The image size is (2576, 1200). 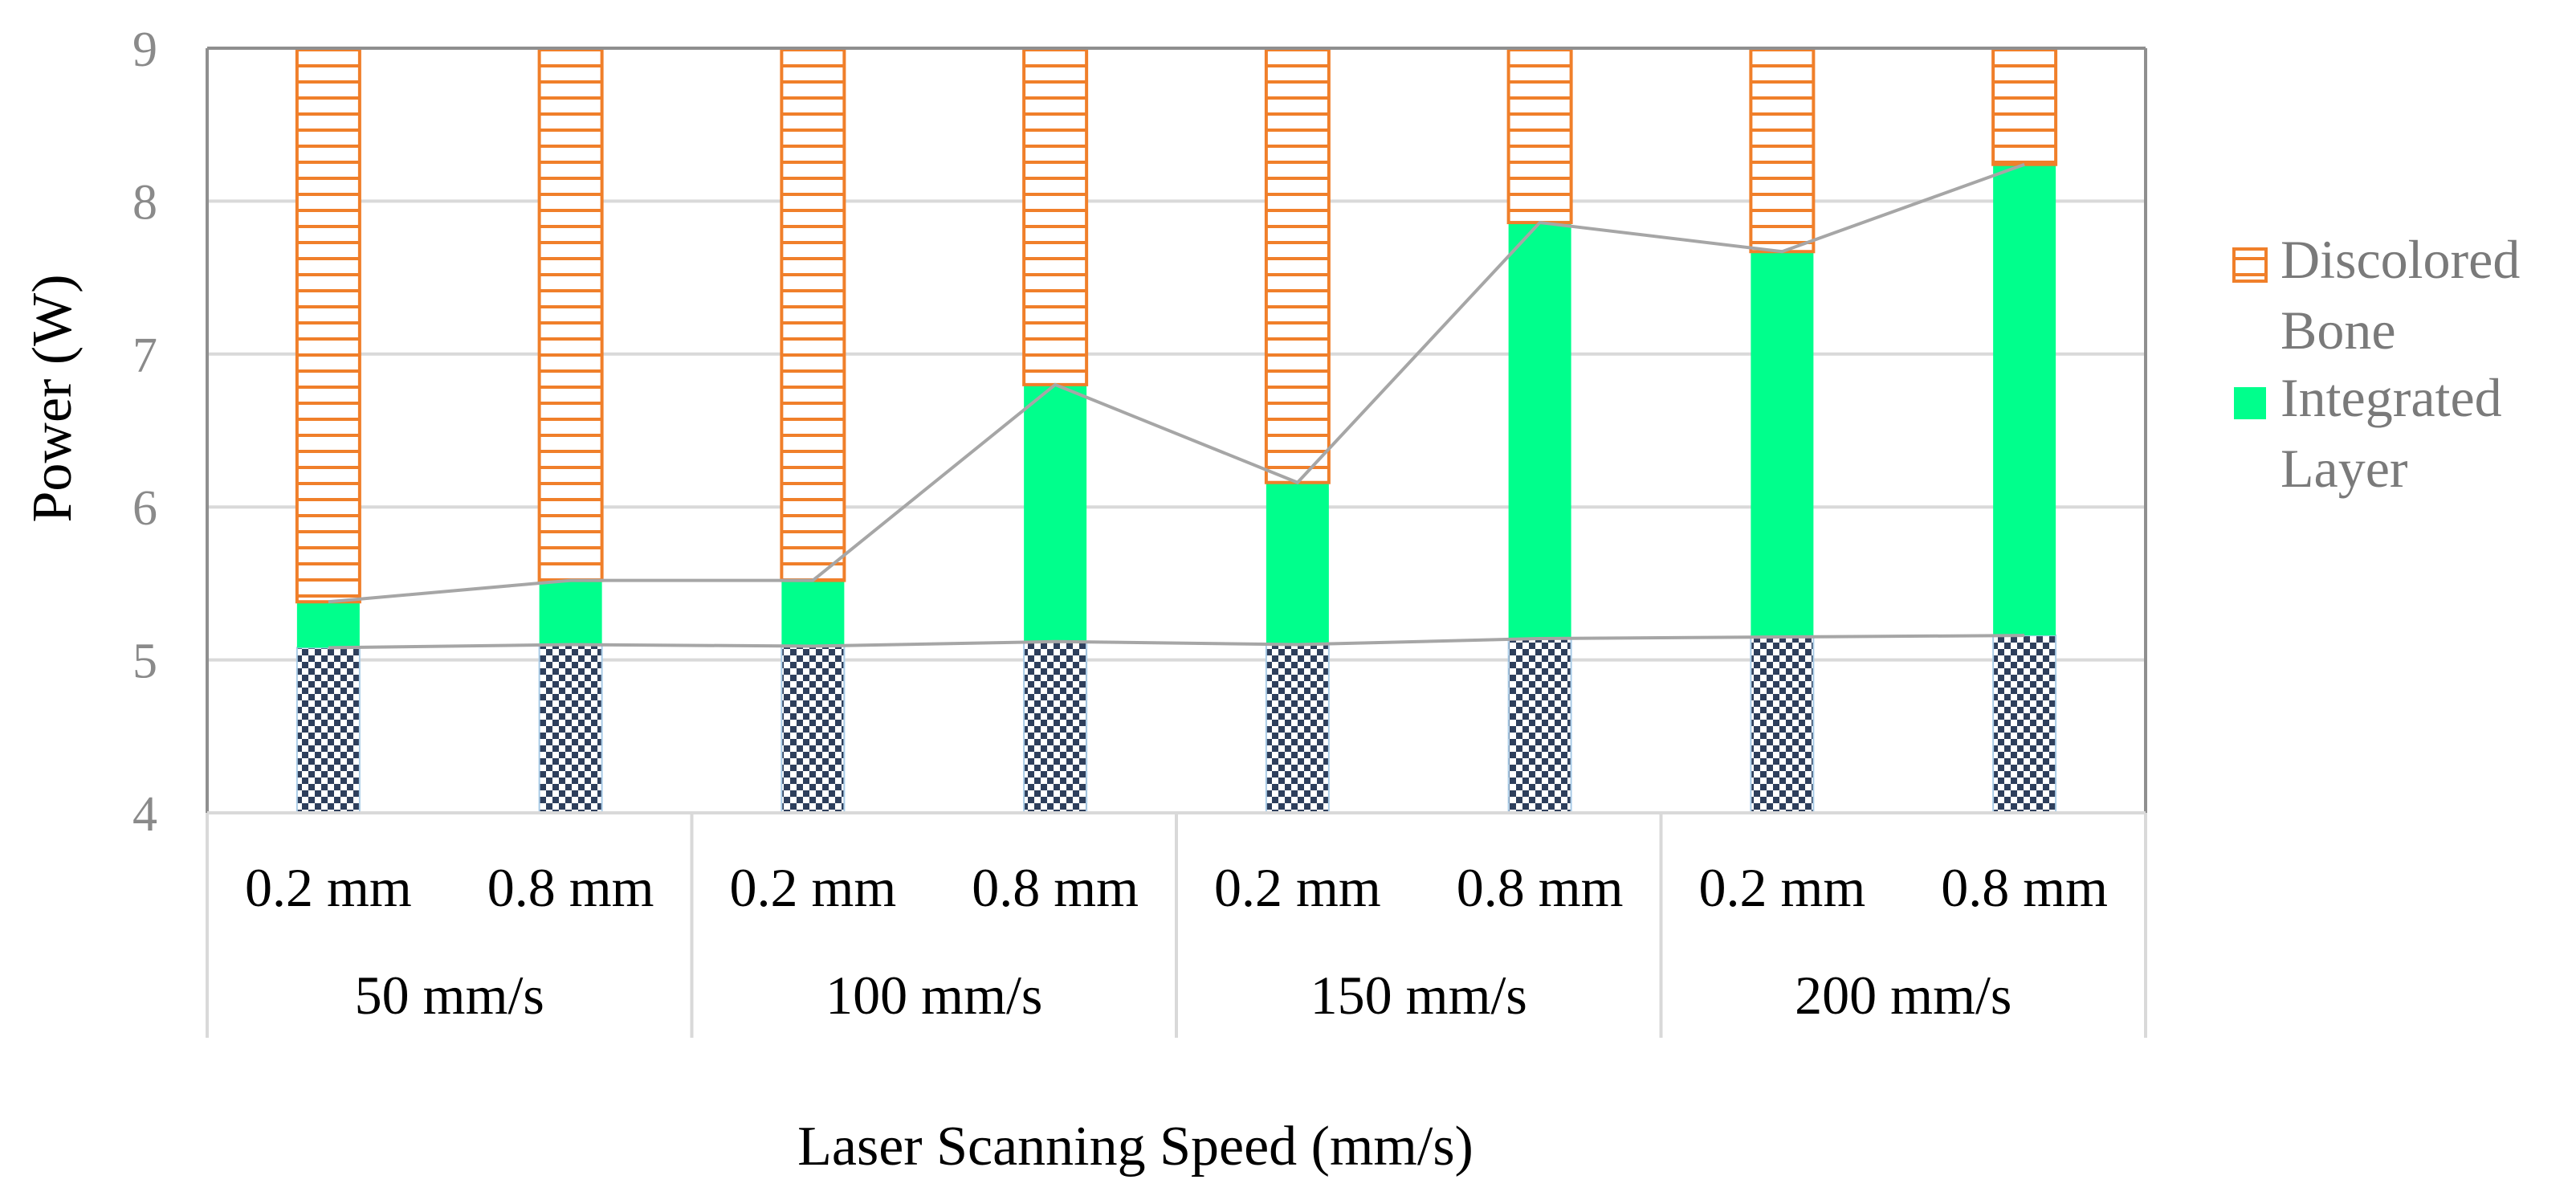 What do you see at coordinates (144, 662) in the screenshot?
I see `y-tick-label: 5` at bounding box center [144, 662].